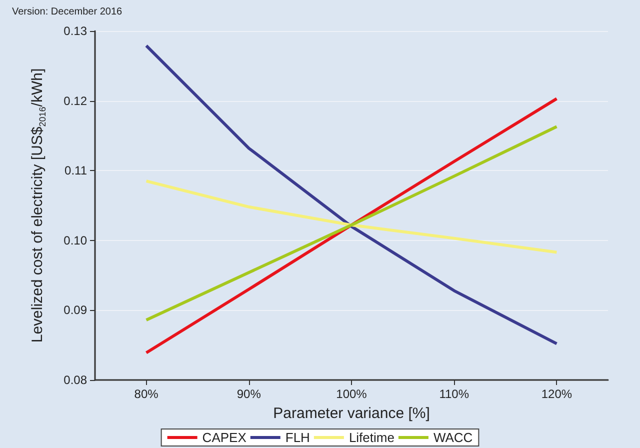  I want to click on x-tick-label: 80%, so click(146, 394).